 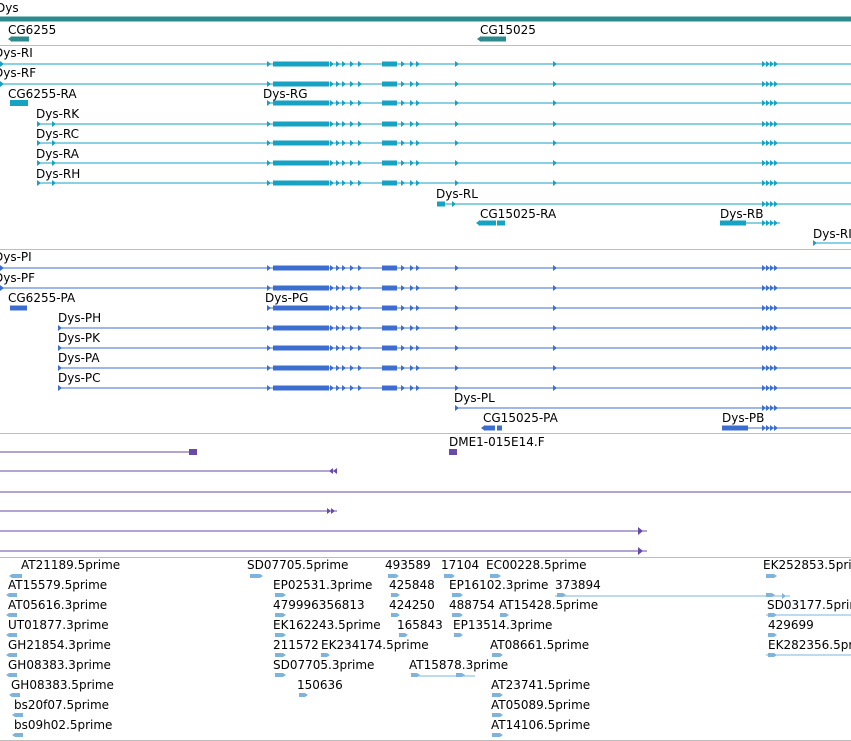 What do you see at coordinates (540, 645) in the screenshot?
I see `est-label: AT08661.5prime` at bounding box center [540, 645].